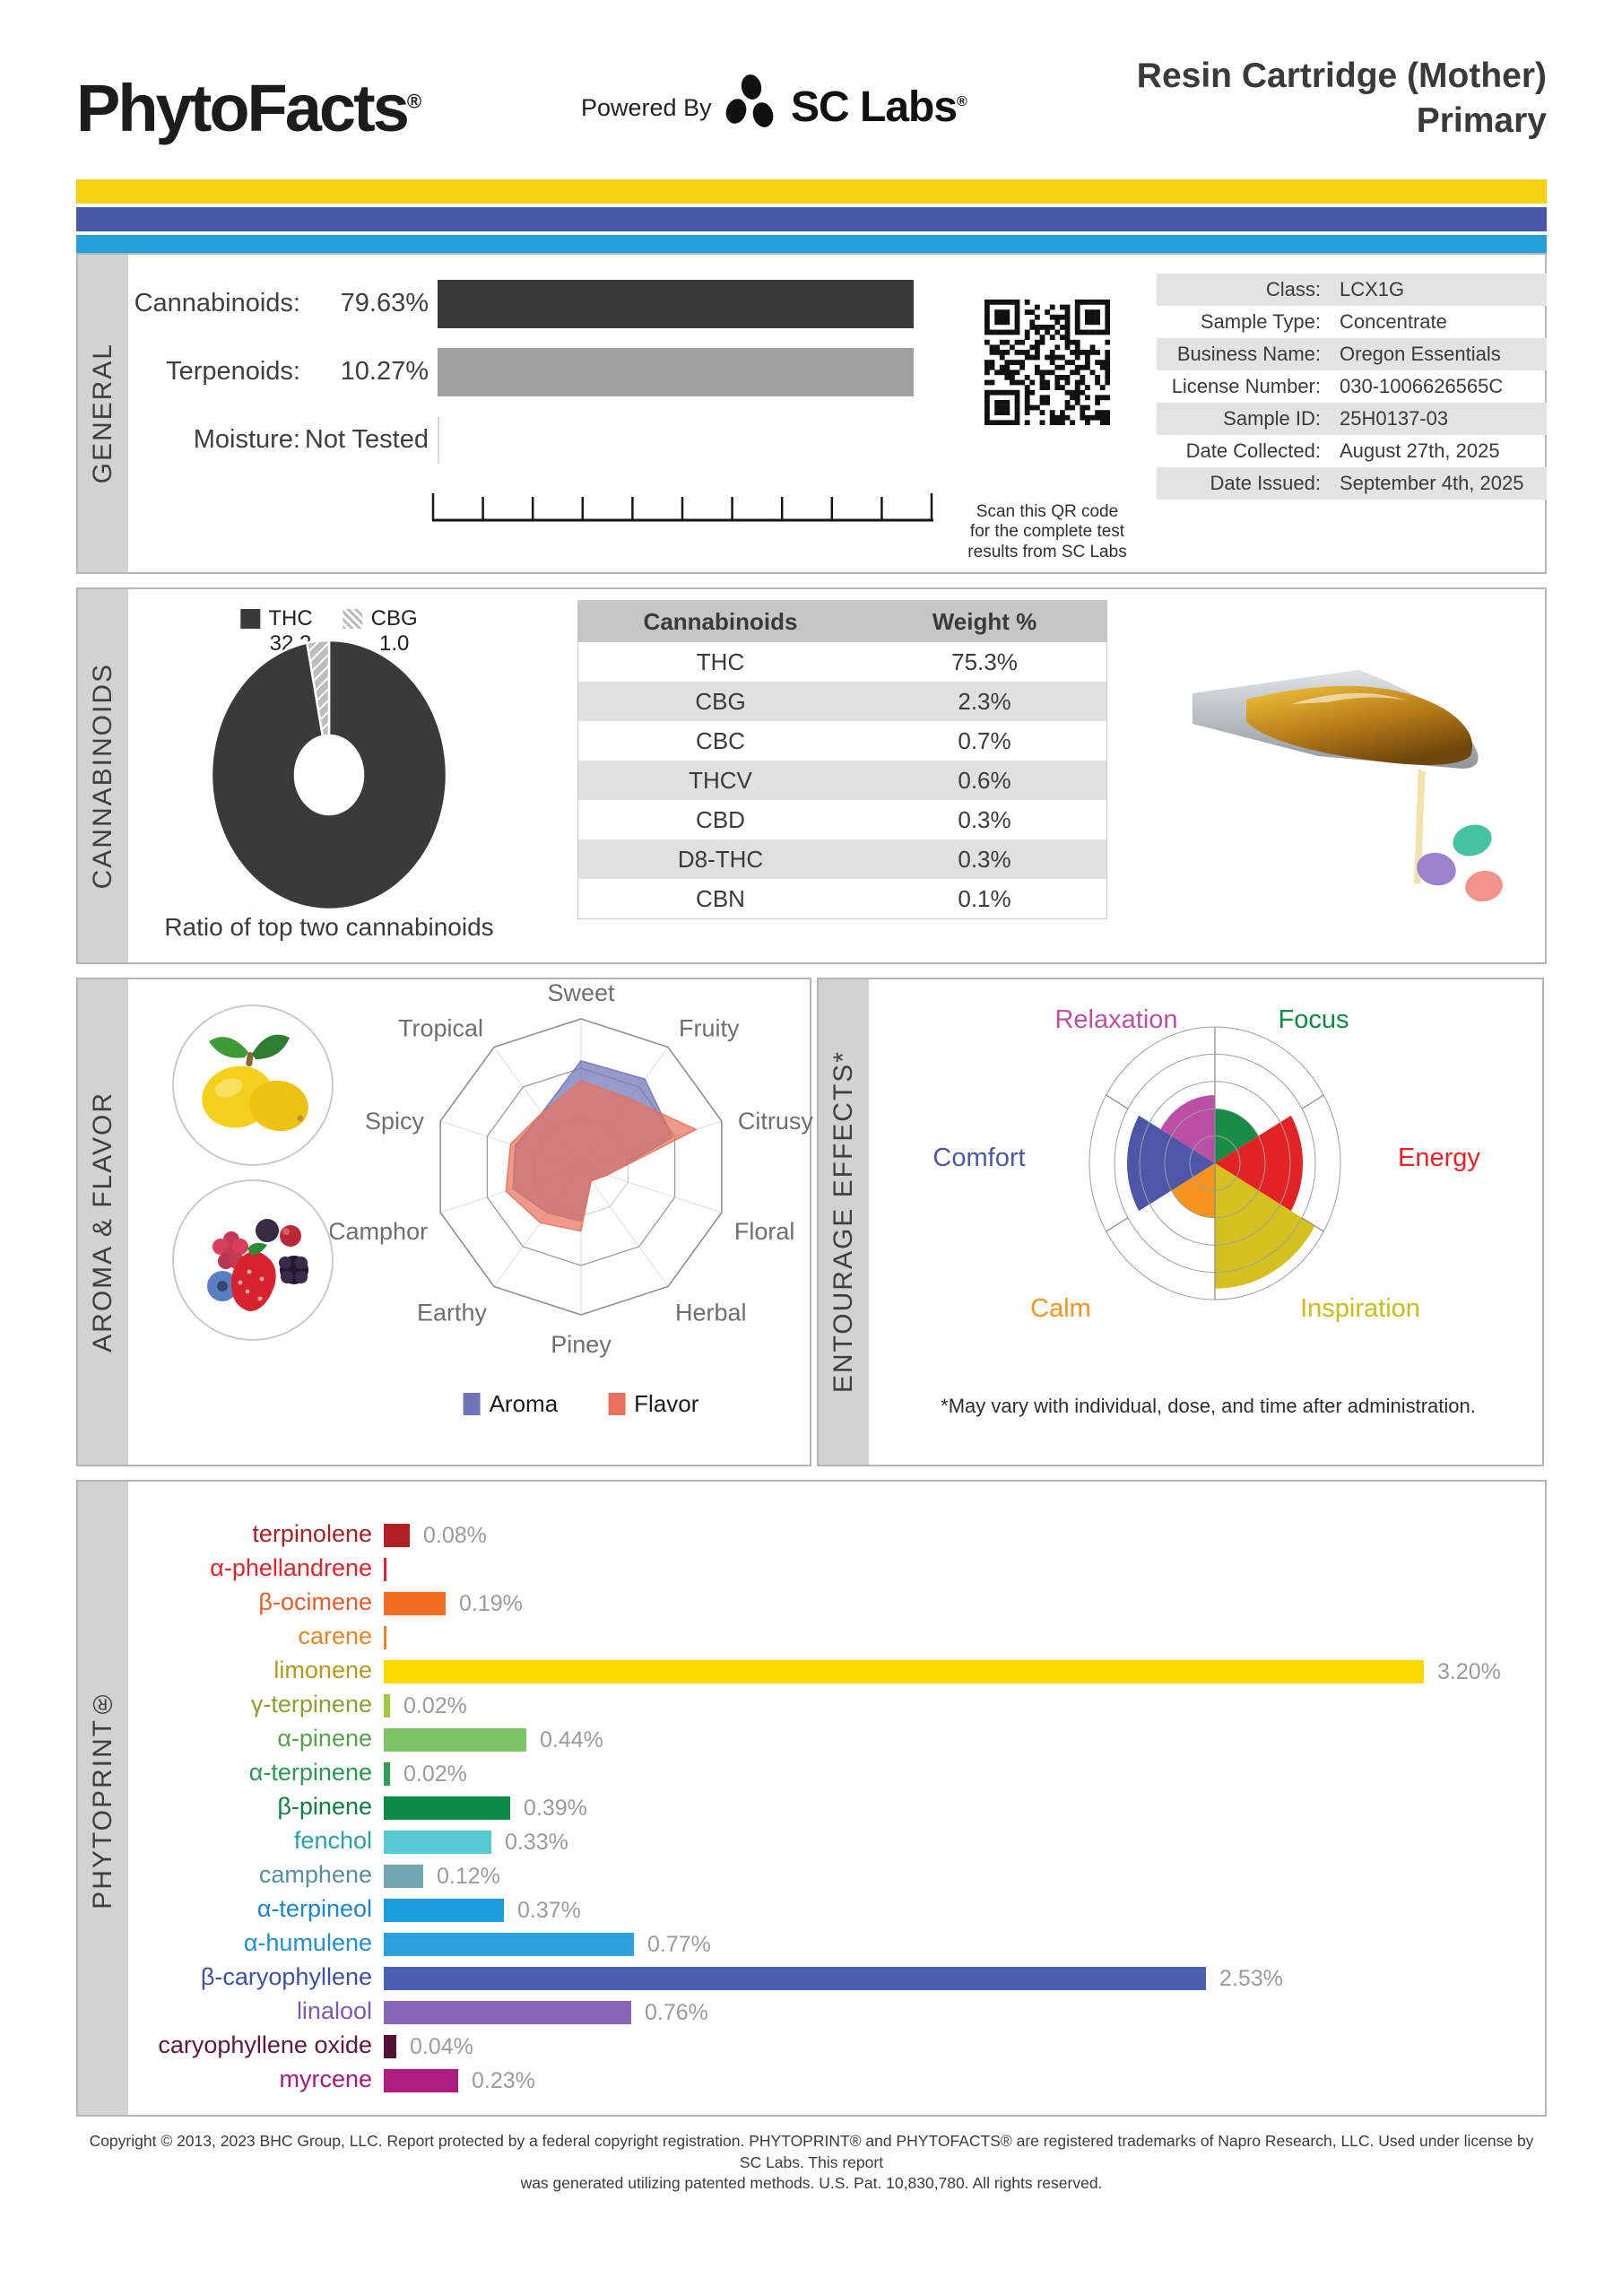 This screenshot has width=1622, height=2296. Describe the element at coordinates (1352, 290) in the screenshot. I see `info-table-row: Class: LCX1G` at that location.